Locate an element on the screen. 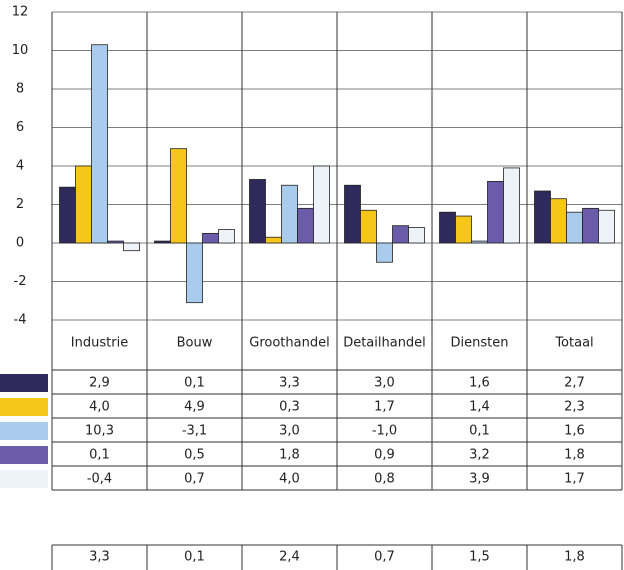 This screenshot has height=570, width=624. summary-cell: 0,1 is located at coordinates (194, 557).